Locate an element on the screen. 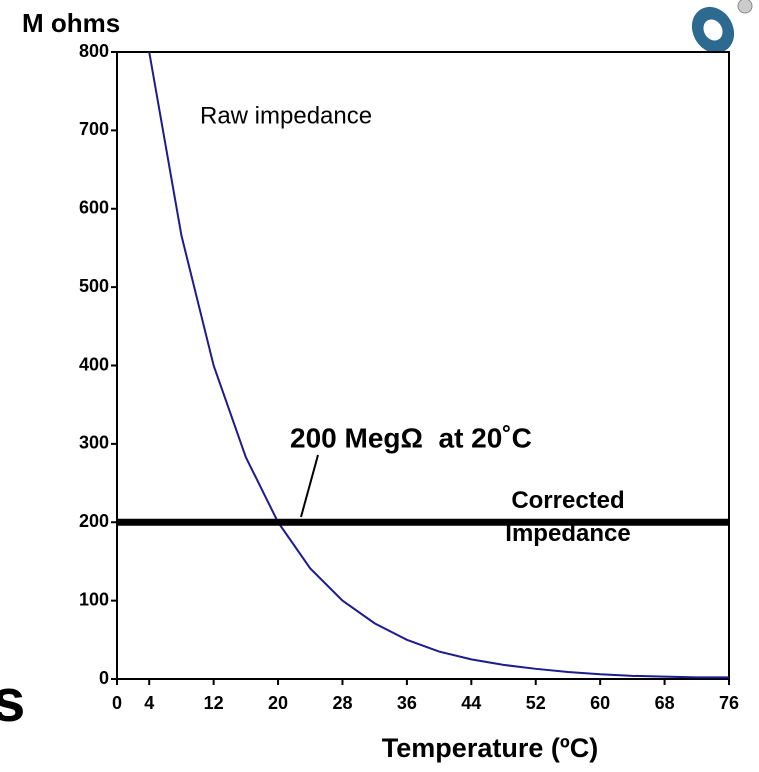 The height and width of the screenshot is (772, 759). y-tick-label: 700 is located at coordinates (94, 129).